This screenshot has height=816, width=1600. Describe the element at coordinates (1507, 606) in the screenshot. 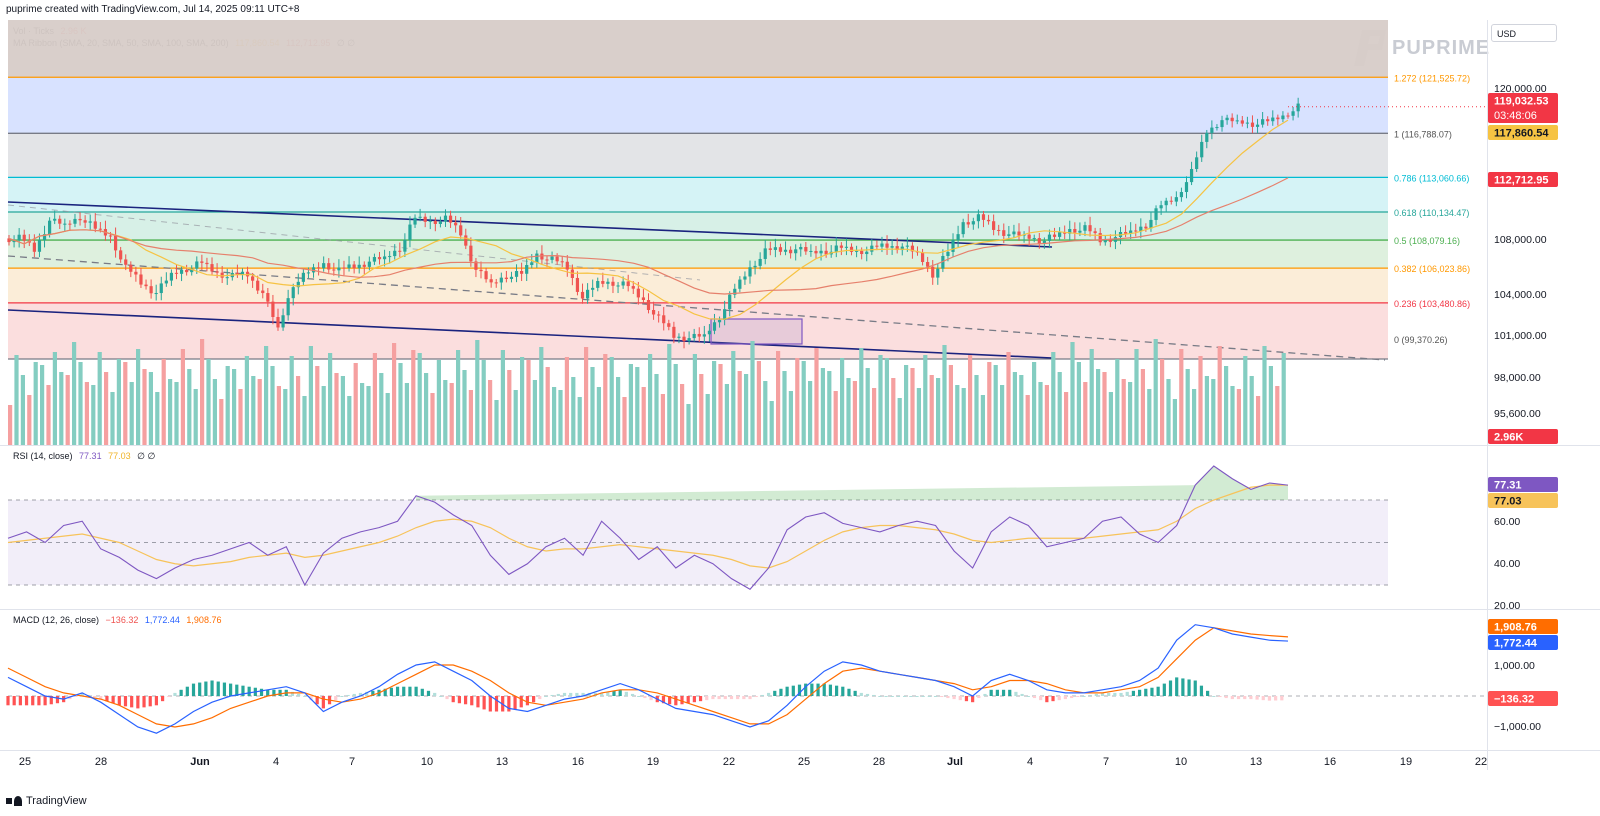

I see `rsi-axis-tick: 20.00` at that location.